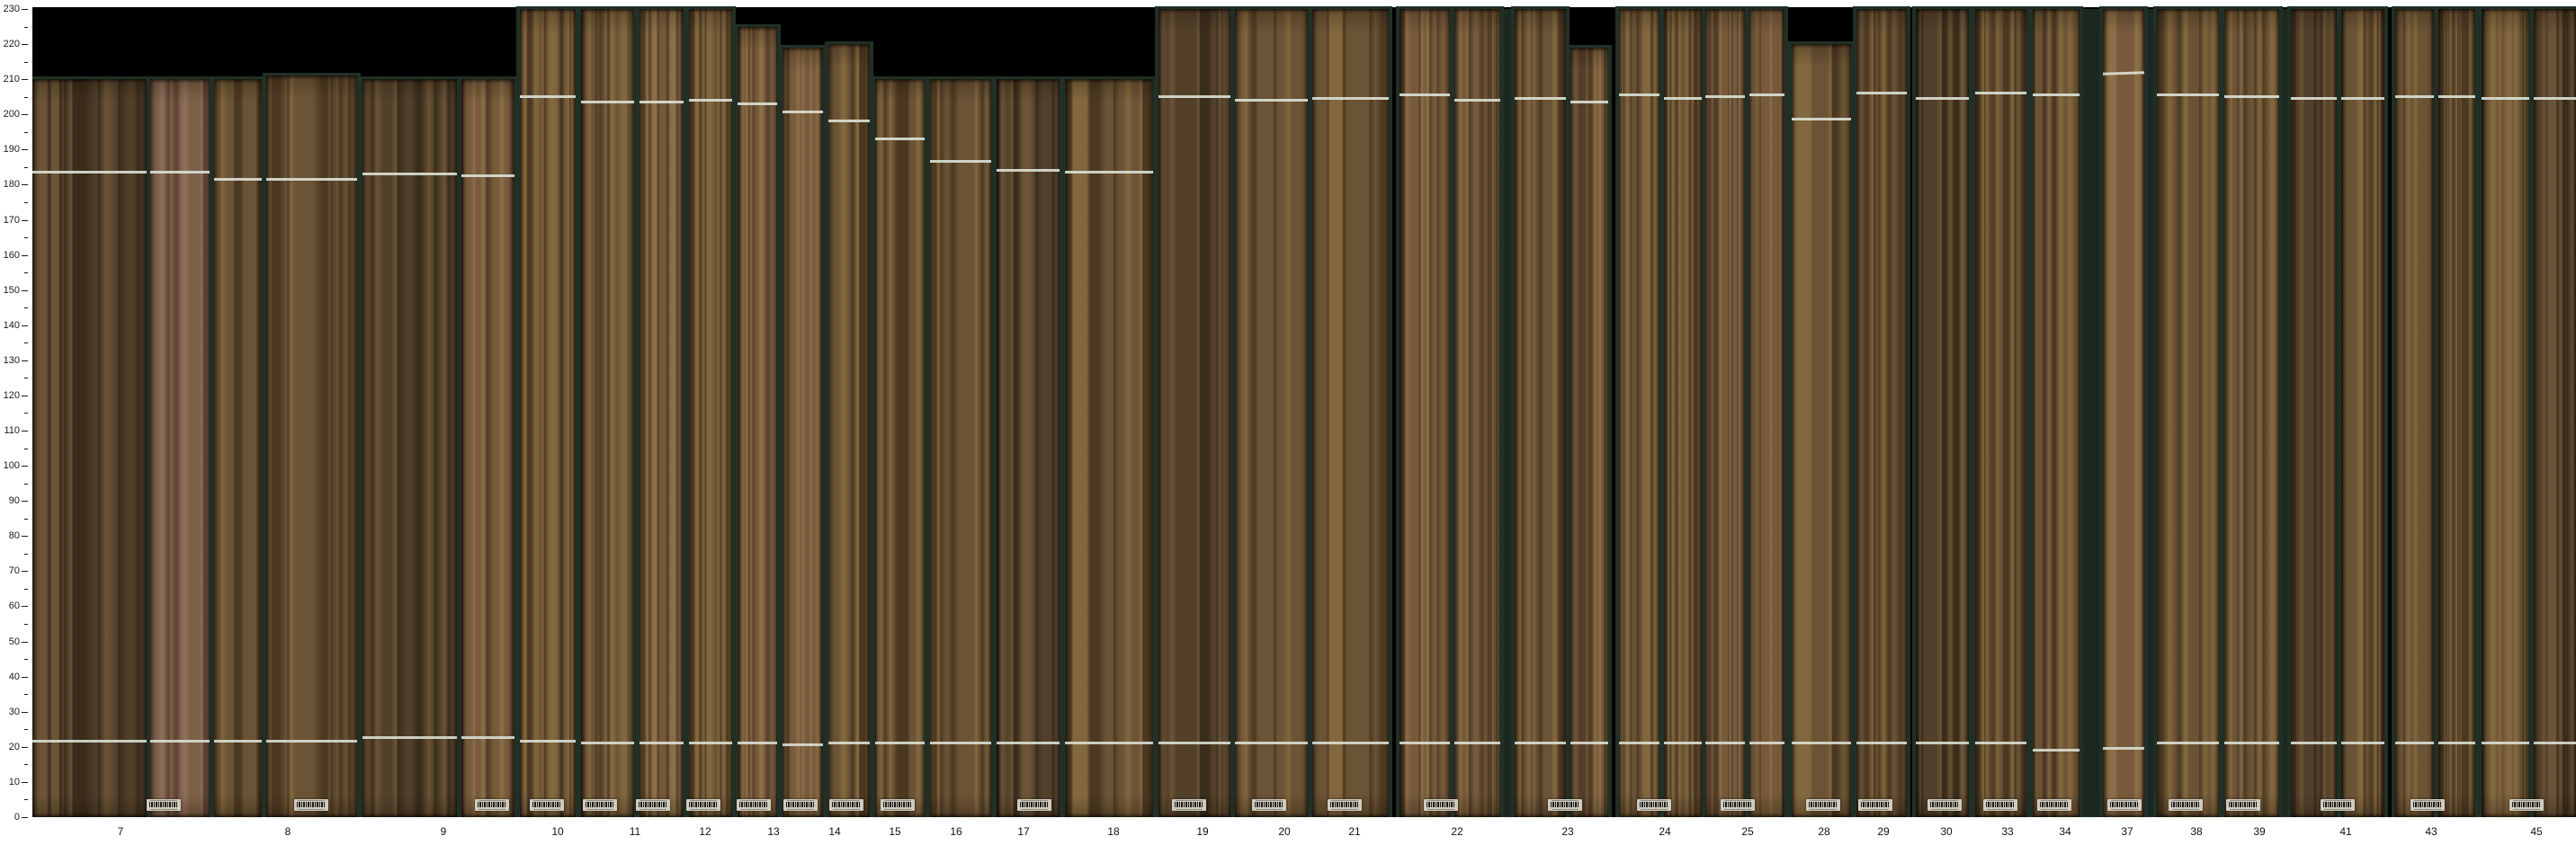 The image size is (2576, 854). Describe the element at coordinates (287, 831) in the screenshot. I see `bundle-label-8: 8` at that location.